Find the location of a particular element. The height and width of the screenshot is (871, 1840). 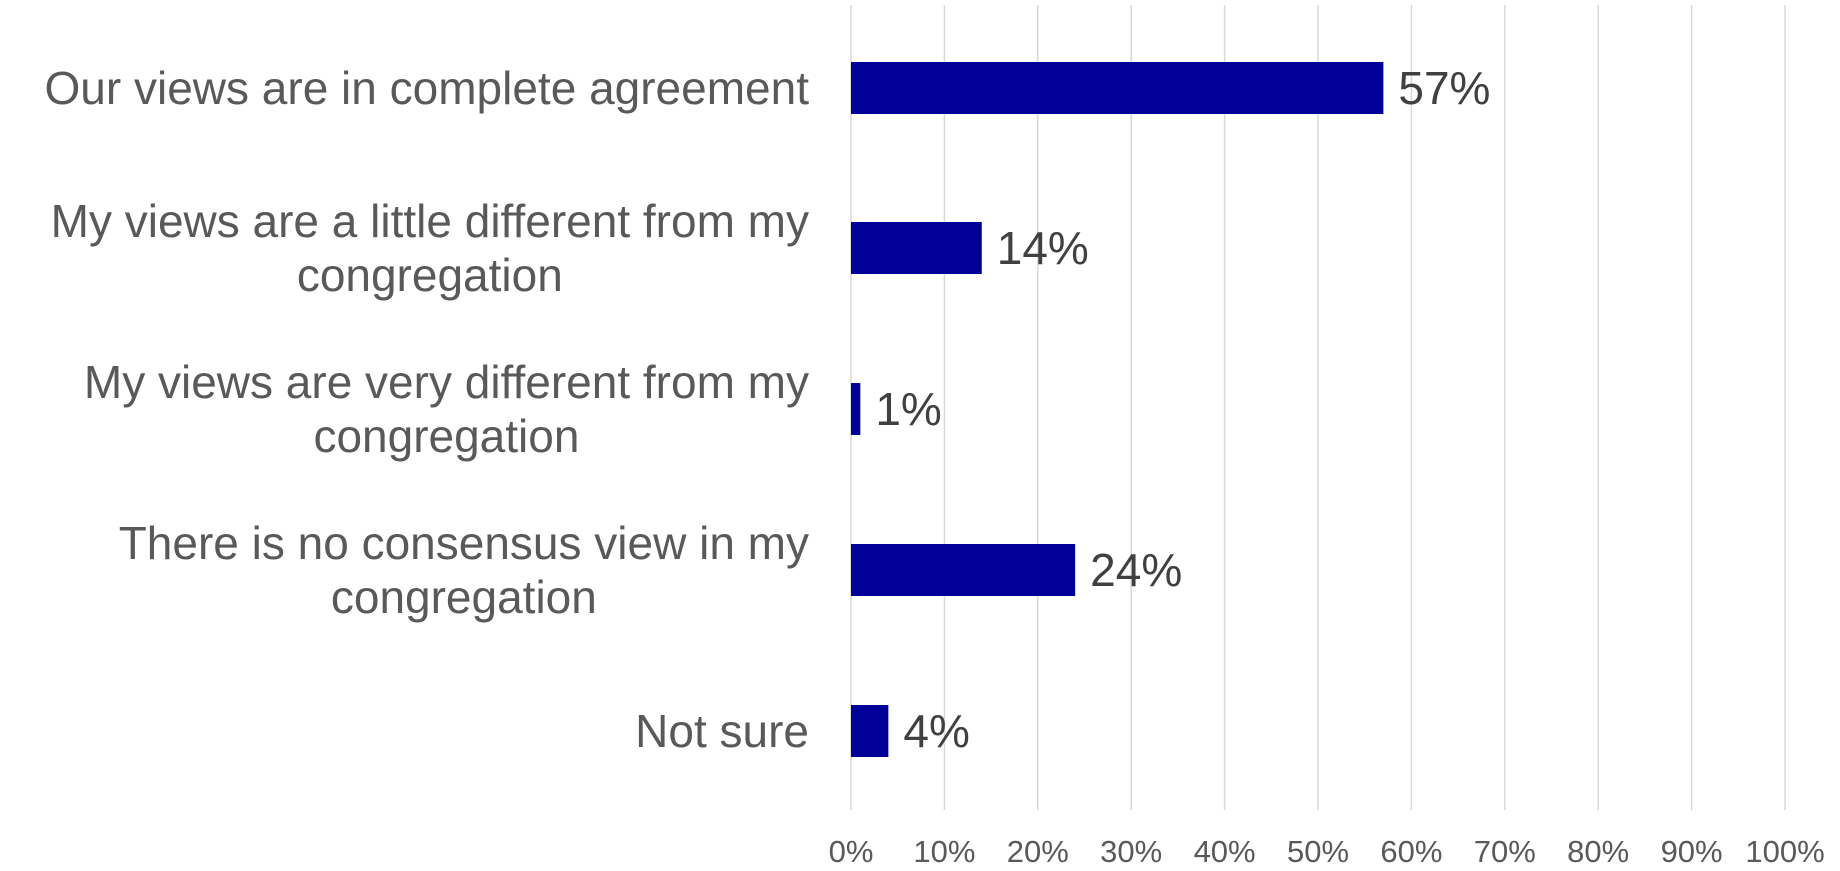

category-label-line: There is no consensus view in my is located at coordinates (464, 543).